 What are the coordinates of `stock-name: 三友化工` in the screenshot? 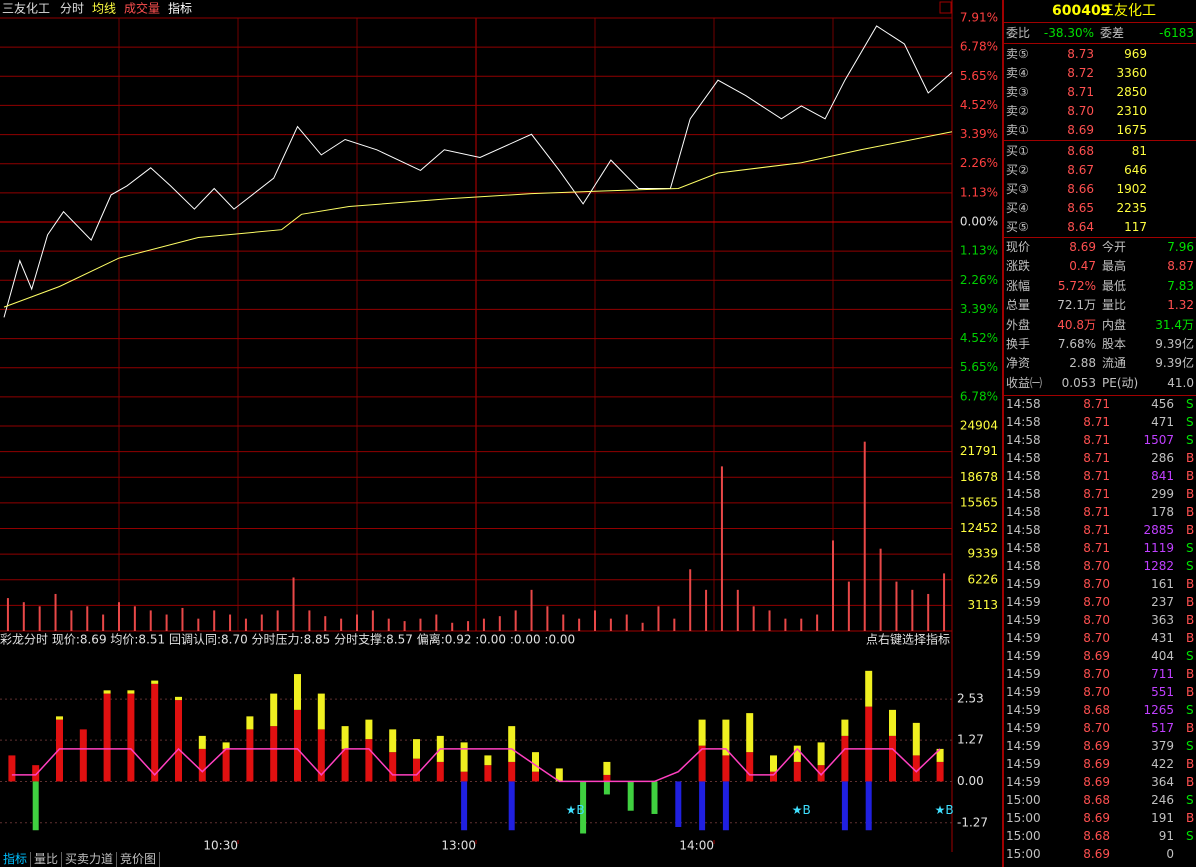 It's located at (1128, 11).